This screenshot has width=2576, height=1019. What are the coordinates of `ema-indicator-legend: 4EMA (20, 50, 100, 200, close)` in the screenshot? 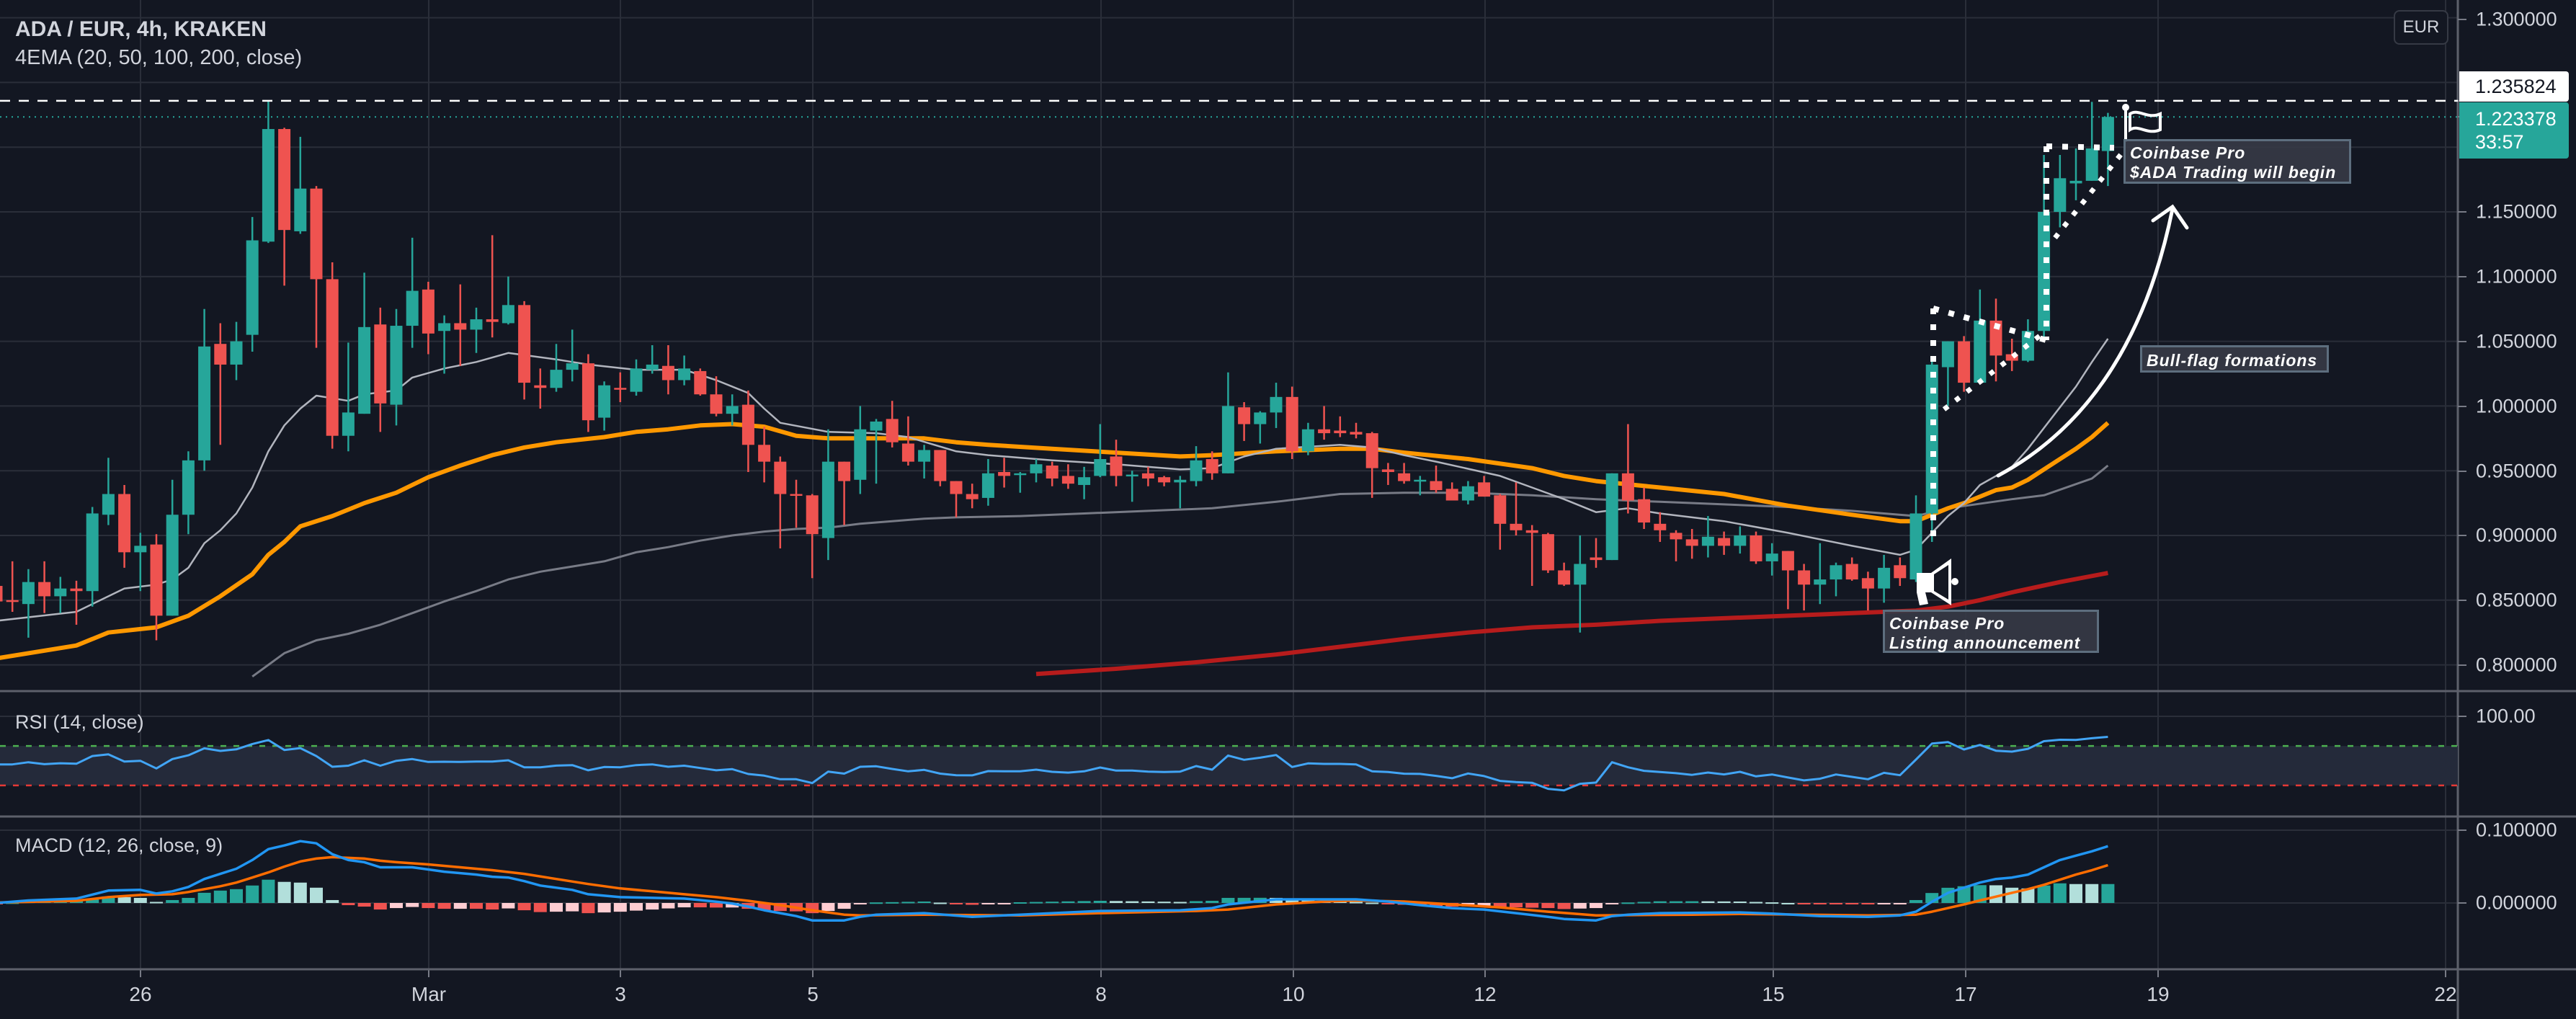 It's located at (159, 57).